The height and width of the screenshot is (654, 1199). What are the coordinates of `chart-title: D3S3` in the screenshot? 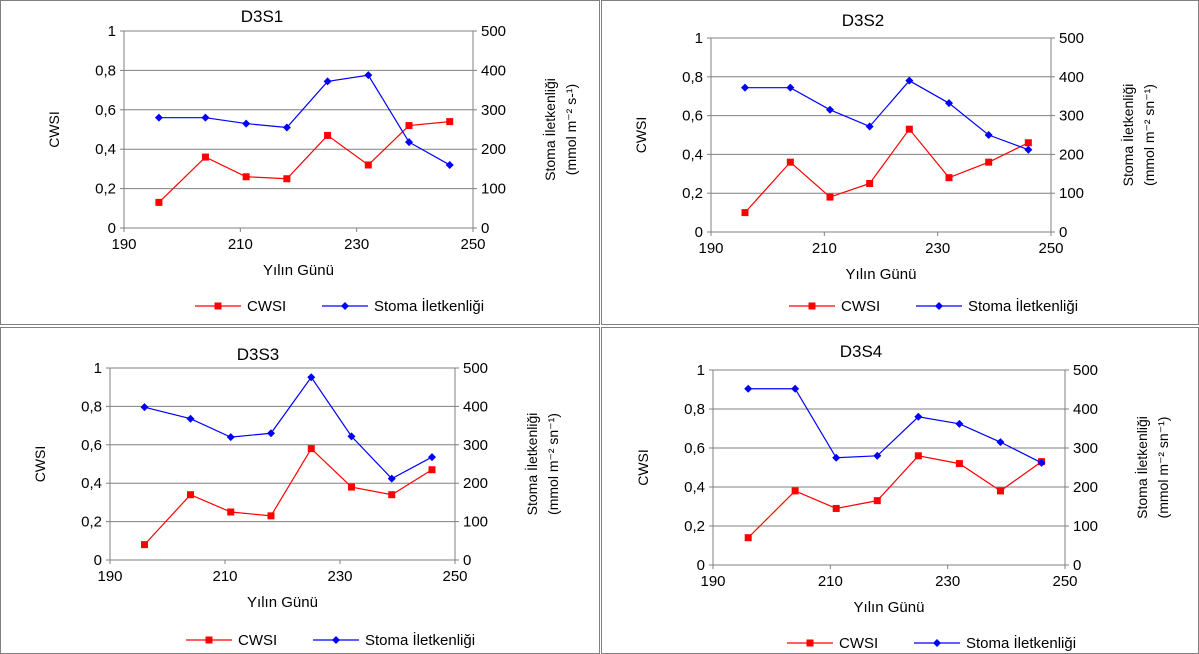 It's located at (258, 354).